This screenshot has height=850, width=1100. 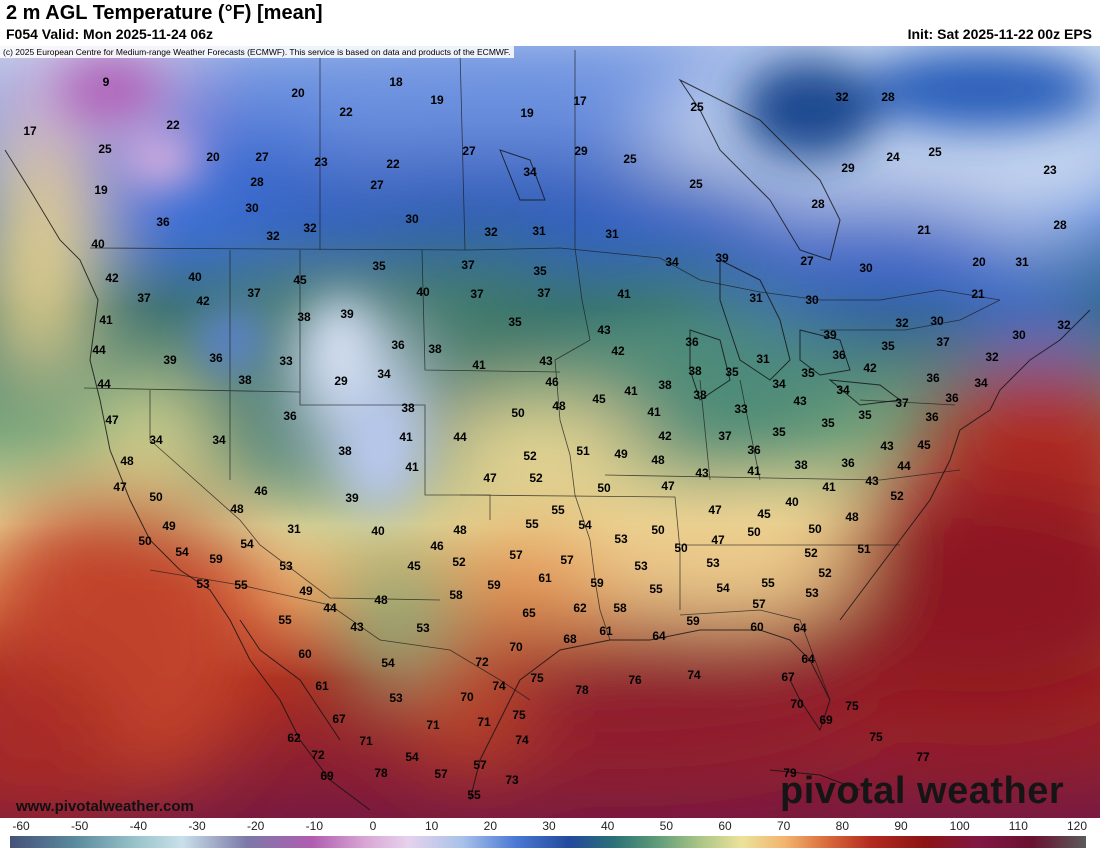 I want to click on temperature-value: 77, so click(x=923, y=757).